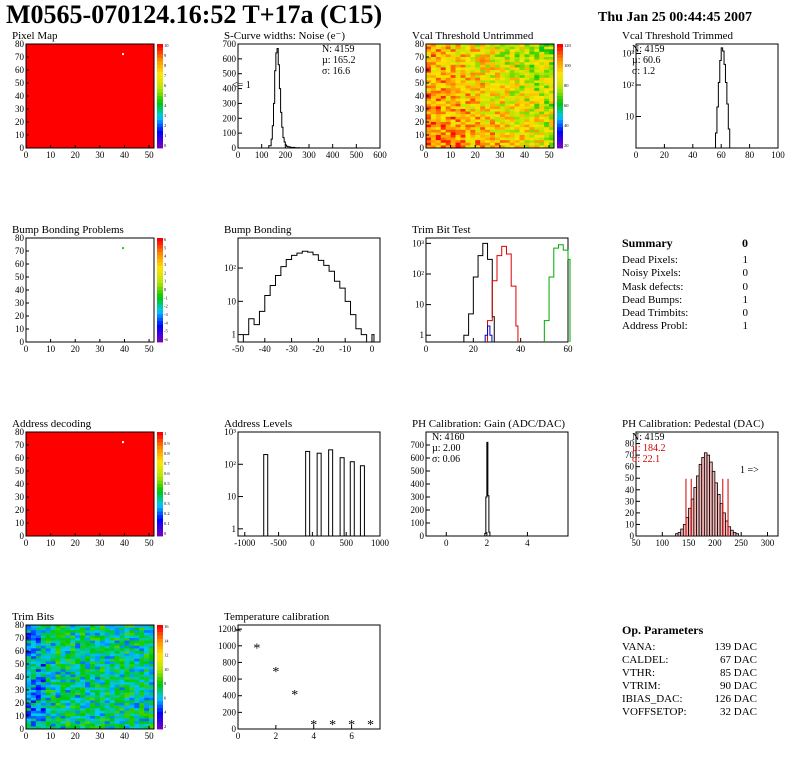 The image size is (796, 772). Describe the element at coordinates (689, 647) in the screenshot. I see `op-param-row: VANA: 139 DAC` at that location.